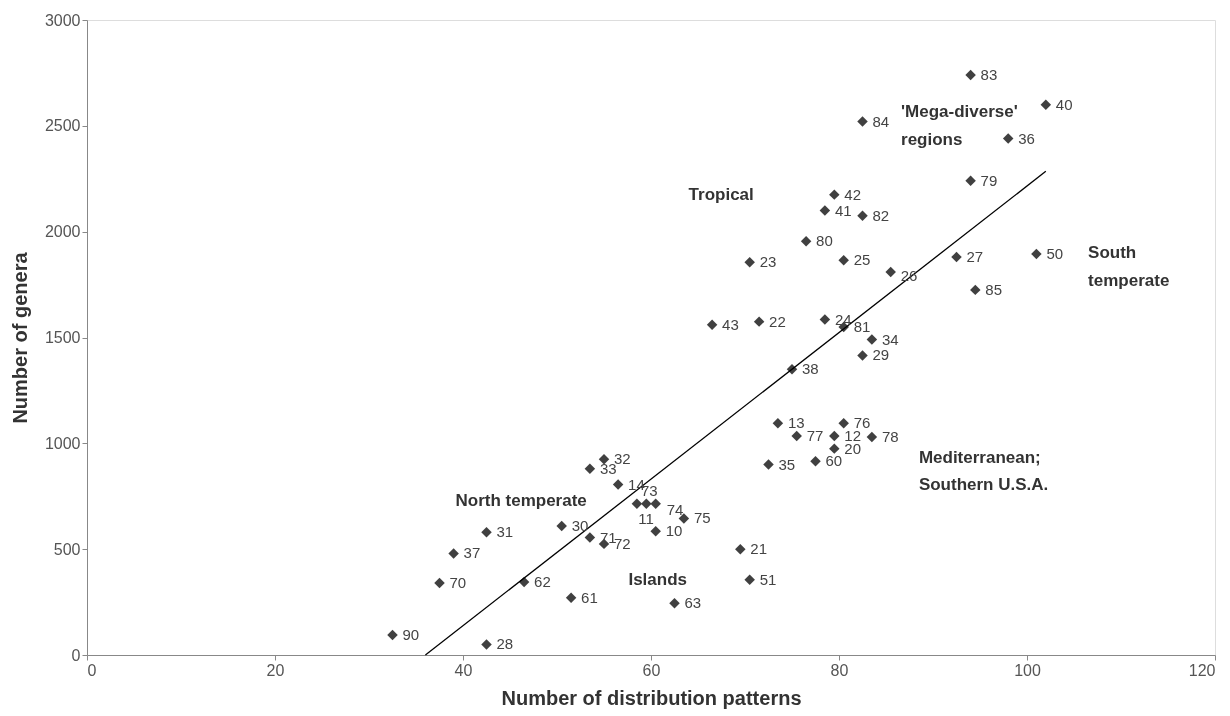  Describe the element at coordinates (881, 355) in the screenshot. I see `annotation: 29` at that location.